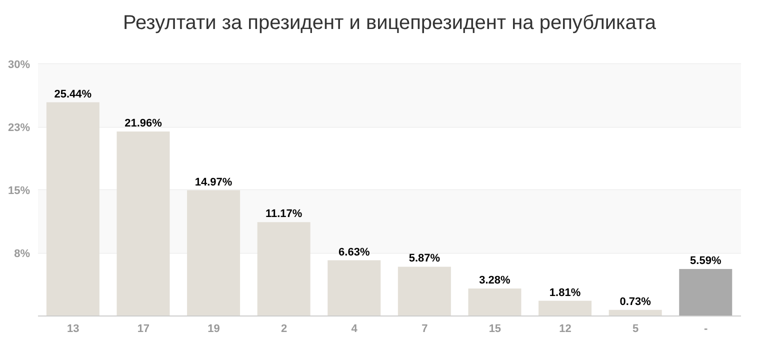  What do you see at coordinates (424, 258) in the screenshot?
I see `data-label: 5.87%` at bounding box center [424, 258].